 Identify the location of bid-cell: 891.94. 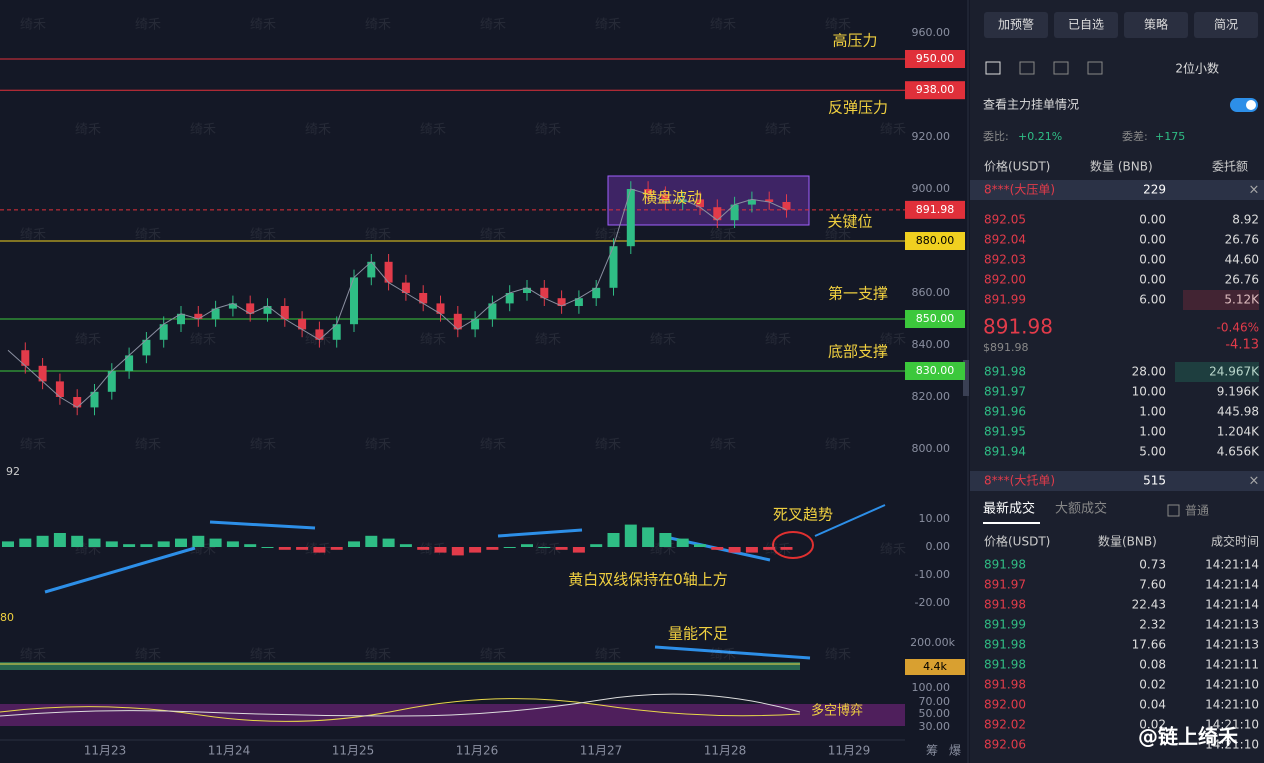
(1005, 452).